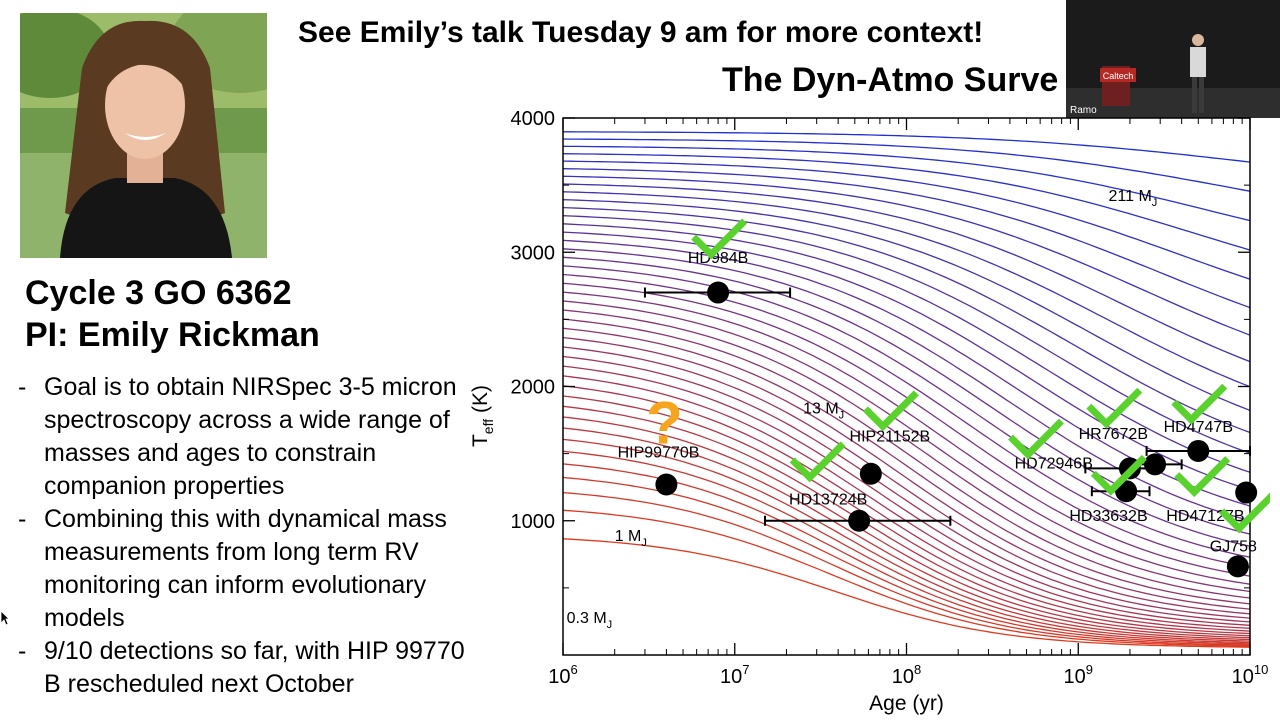  I want to click on x-tick-label: 10⁷, so click(734, 675).